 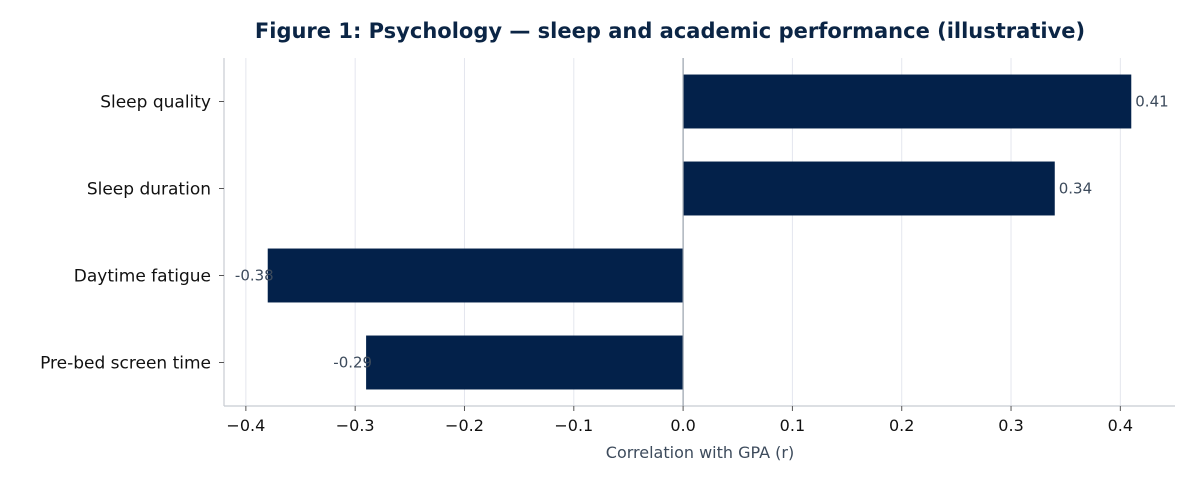 I want to click on x-ticks: −0.4 −0.3 −0.2 −0.1 0.0 0.1 0.2 0.3 0.4, so click(x=679, y=420).